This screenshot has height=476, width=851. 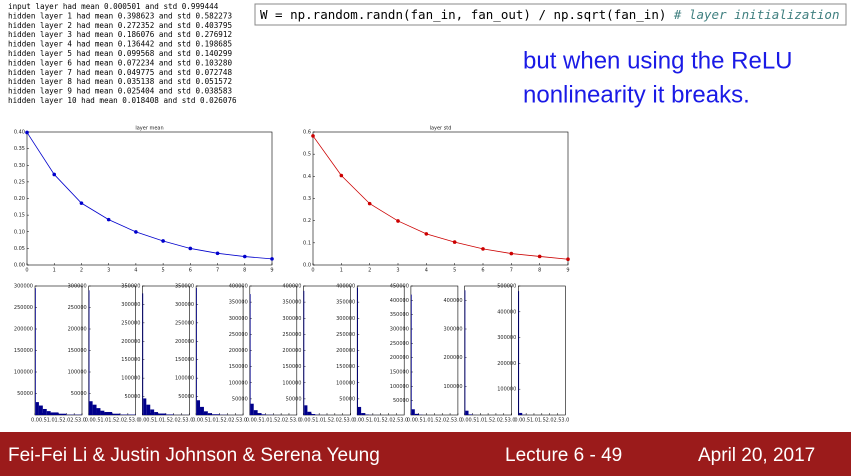 What do you see at coordinates (506, 287) in the screenshot?
I see `y-tick-label: 500000` at bounding box center [506, 287].